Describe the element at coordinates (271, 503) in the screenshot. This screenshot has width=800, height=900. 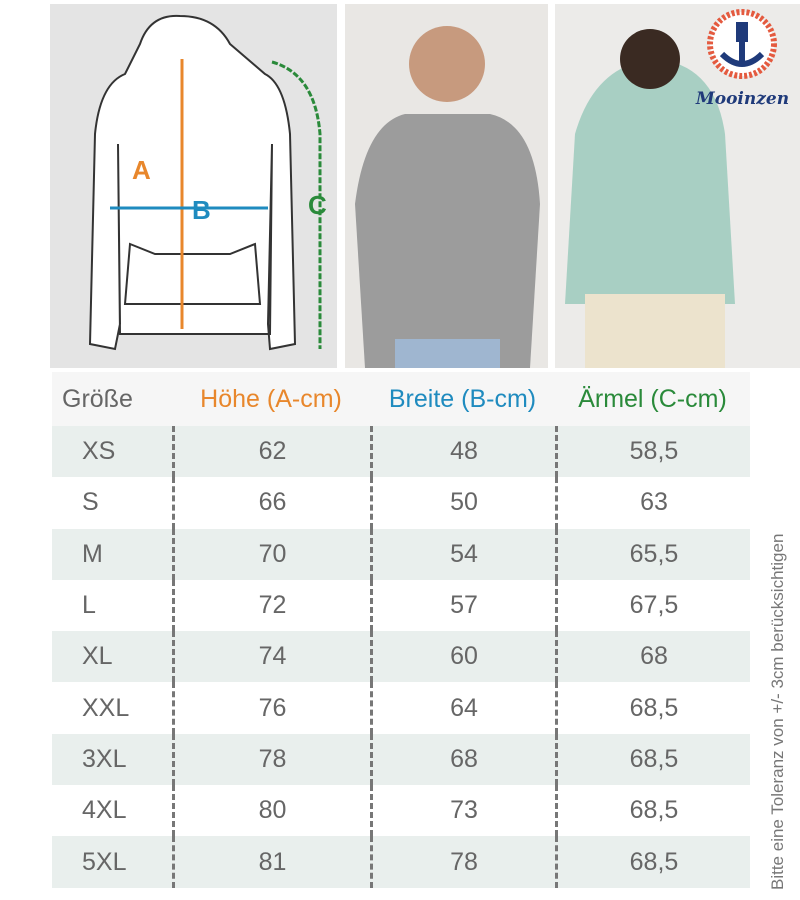
I see `height-cell: 66` at that location.